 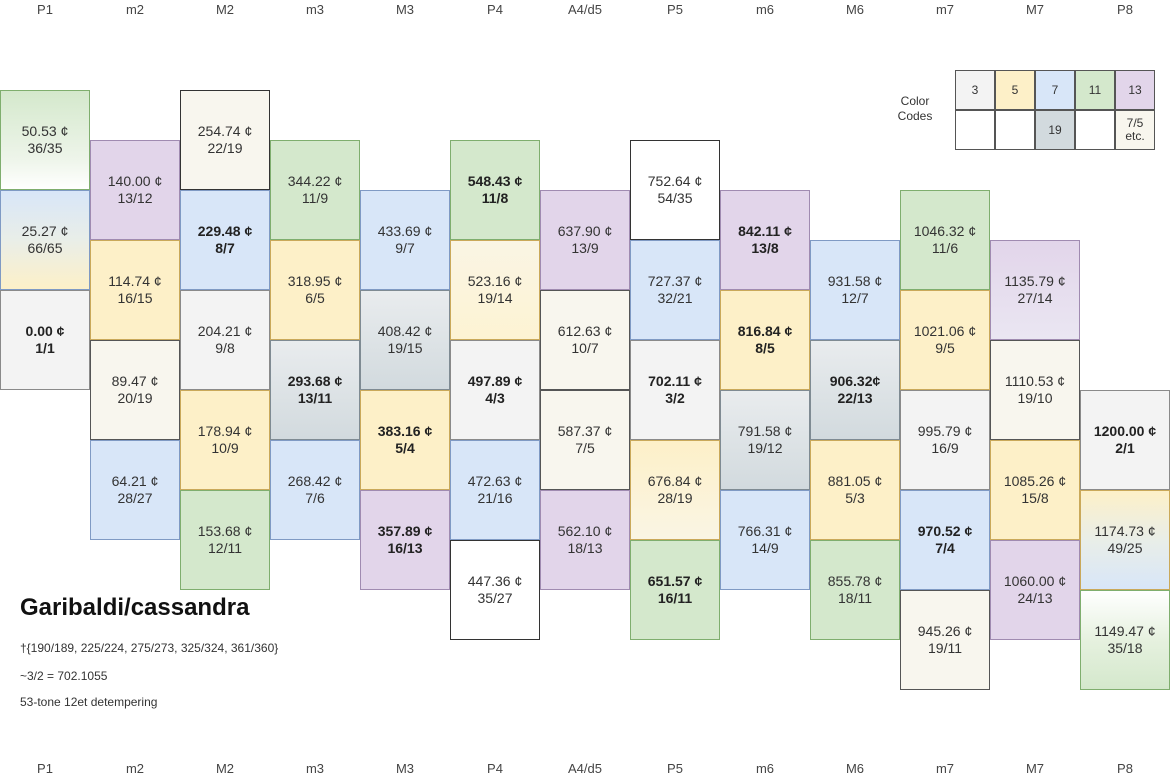 What do you see at coordinates (135, 768) in the screenshot?
I see `column-header-bottom-1: m2` at bounding box center [135, 768].